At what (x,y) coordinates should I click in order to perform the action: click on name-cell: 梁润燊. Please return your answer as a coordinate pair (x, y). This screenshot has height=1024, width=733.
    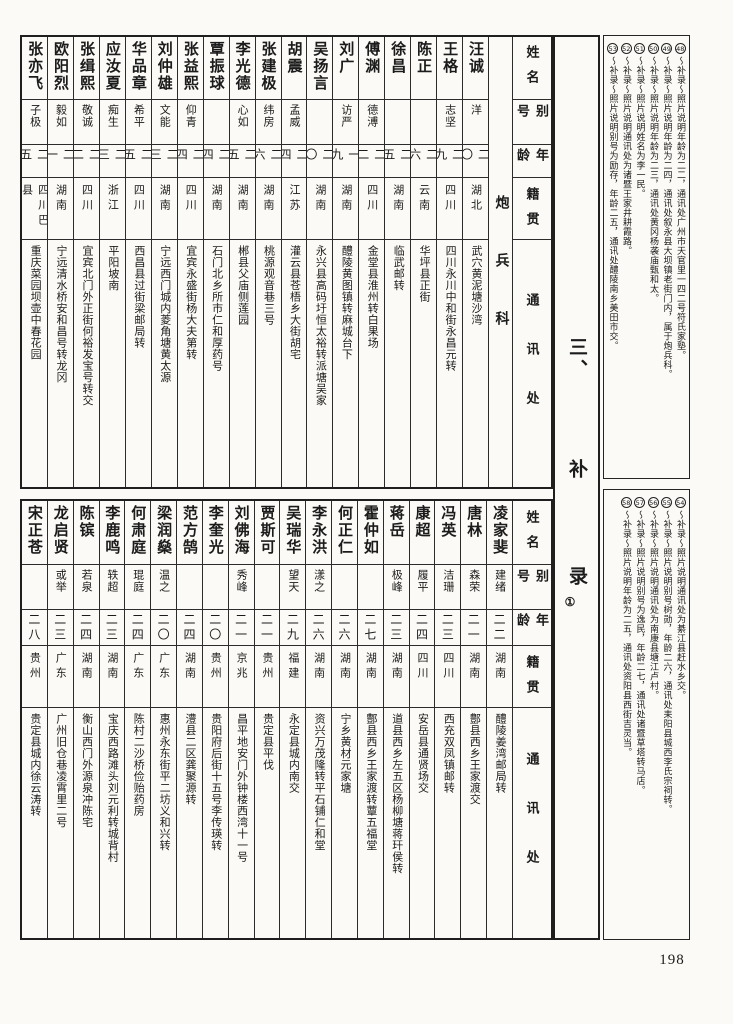
    Looking at the image, I should click on (164, 533).